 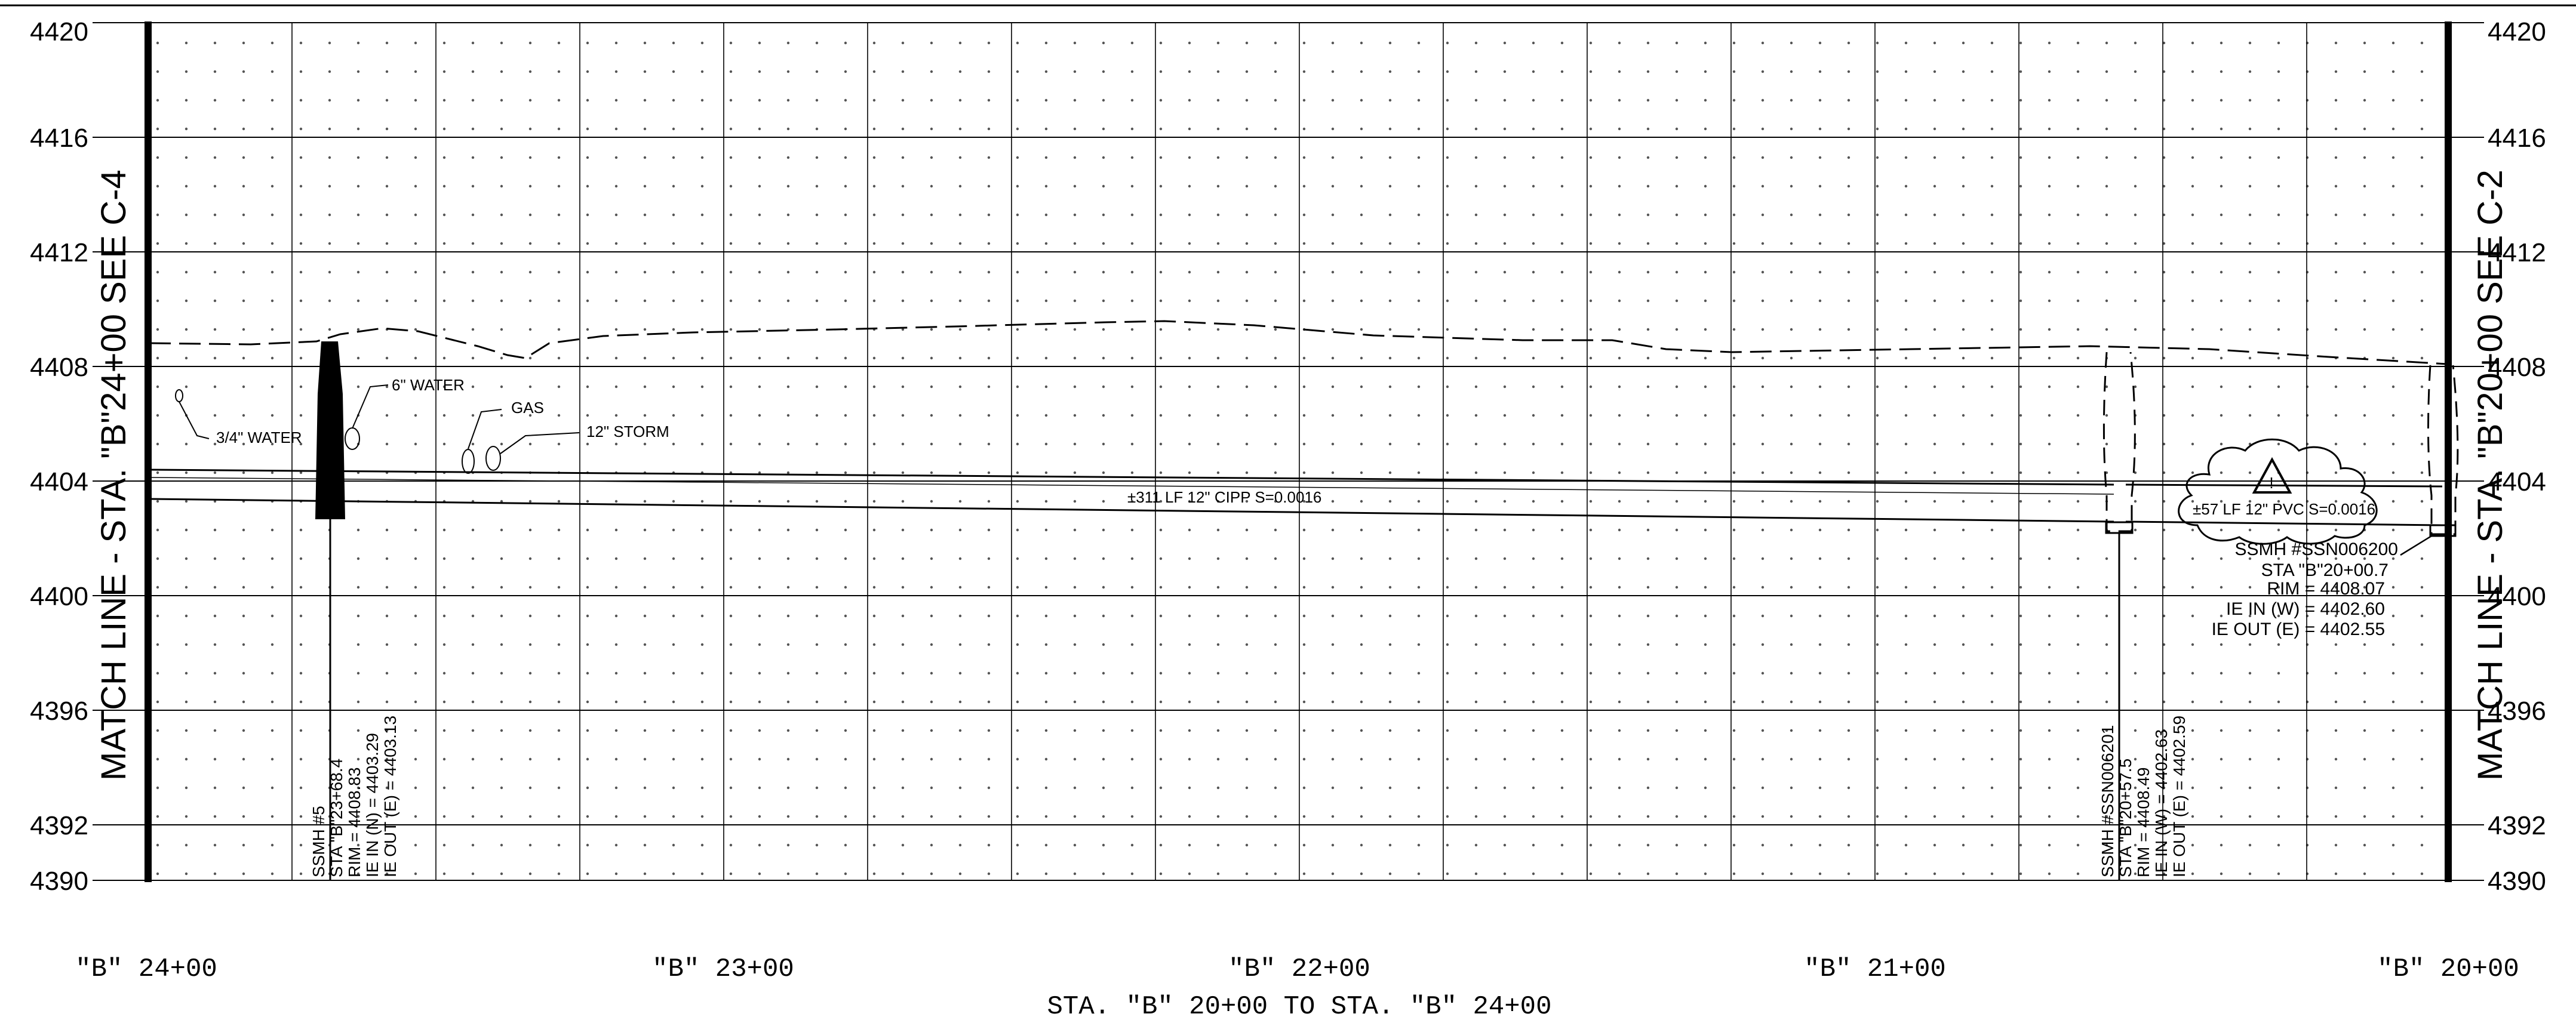 What do you see at coordinates (113, 475) in the screenshot?
I see `match-line-left-label: MATCH LINE - STA. "B"24+00 SEE C-4` at bounding box center [113, 475].